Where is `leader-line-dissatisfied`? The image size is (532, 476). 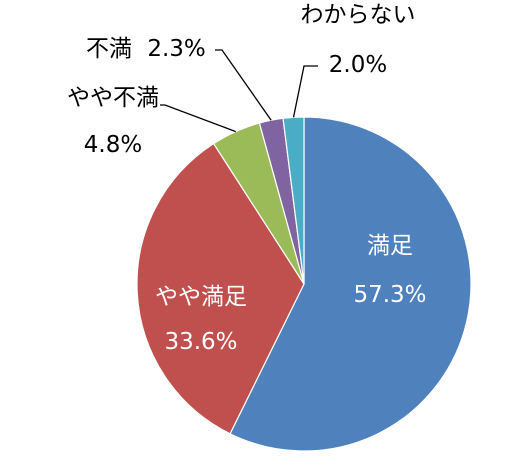
leader-line-dissatisfied is located at coordinates (243, 85).